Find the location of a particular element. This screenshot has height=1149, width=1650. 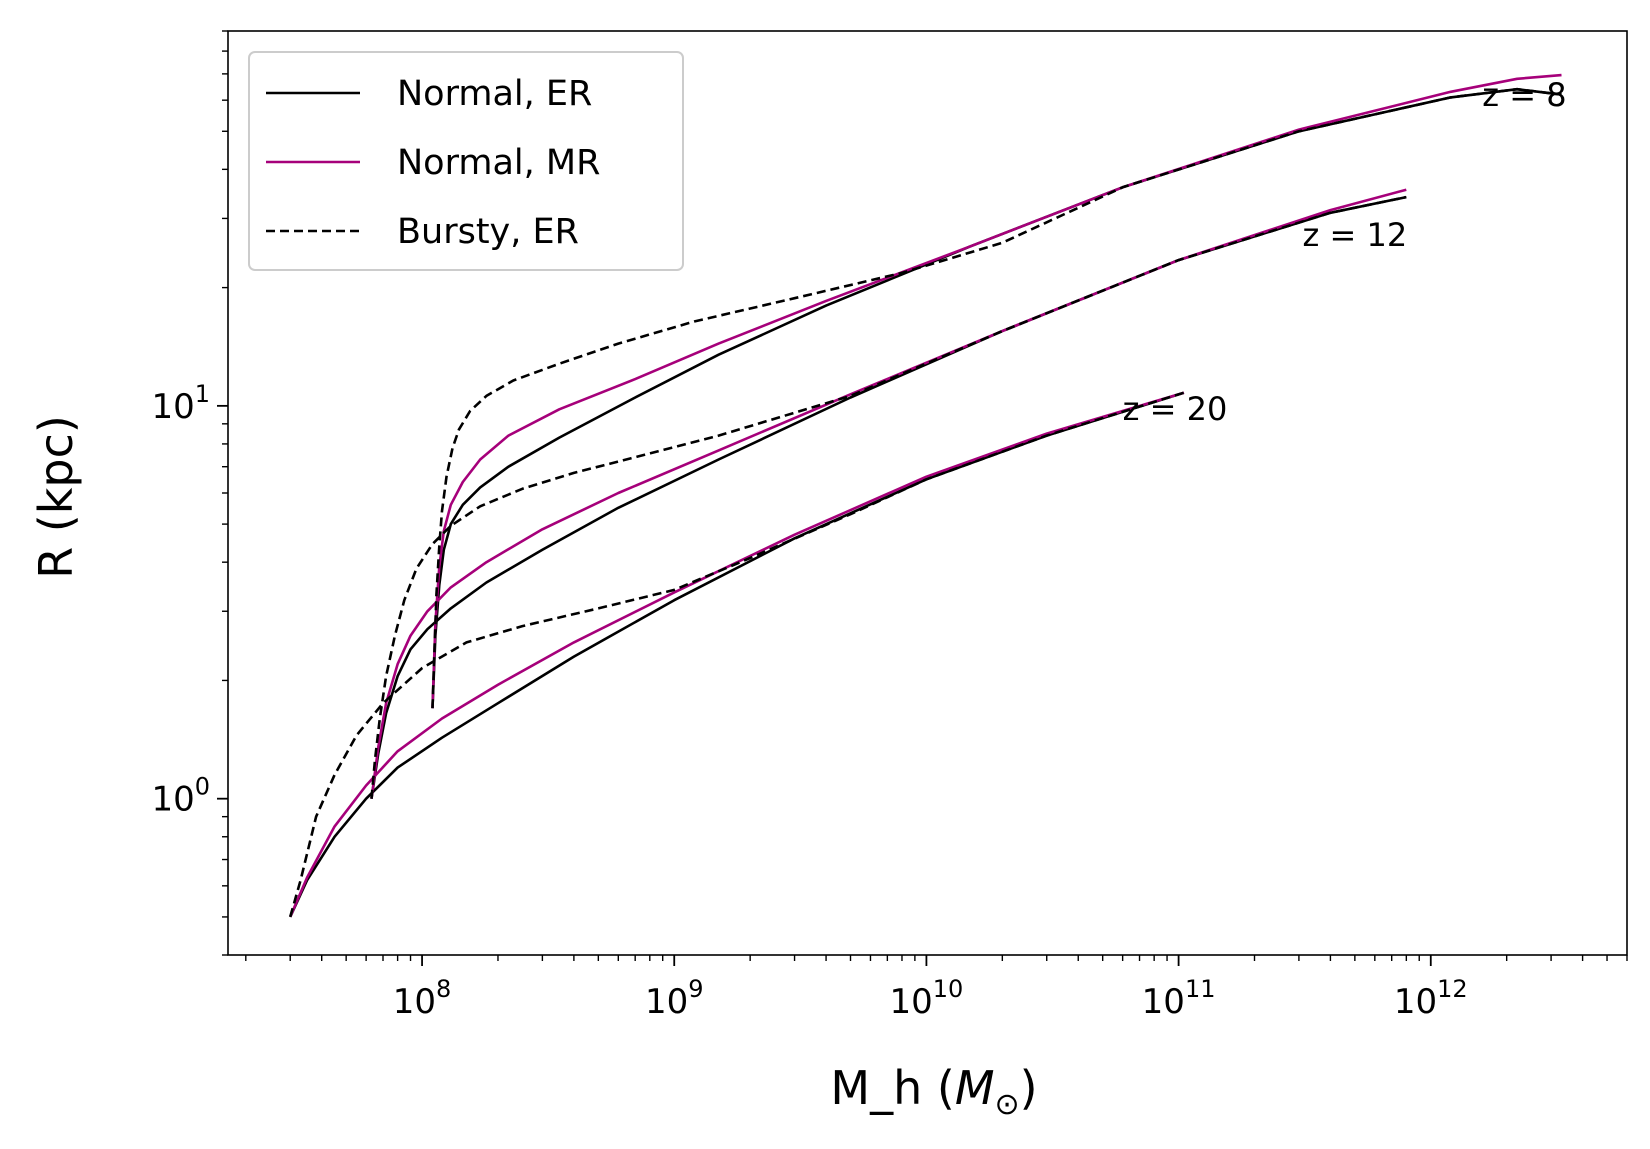

redshift-annotation: z = 12 is located at coordinates (1355, 235).